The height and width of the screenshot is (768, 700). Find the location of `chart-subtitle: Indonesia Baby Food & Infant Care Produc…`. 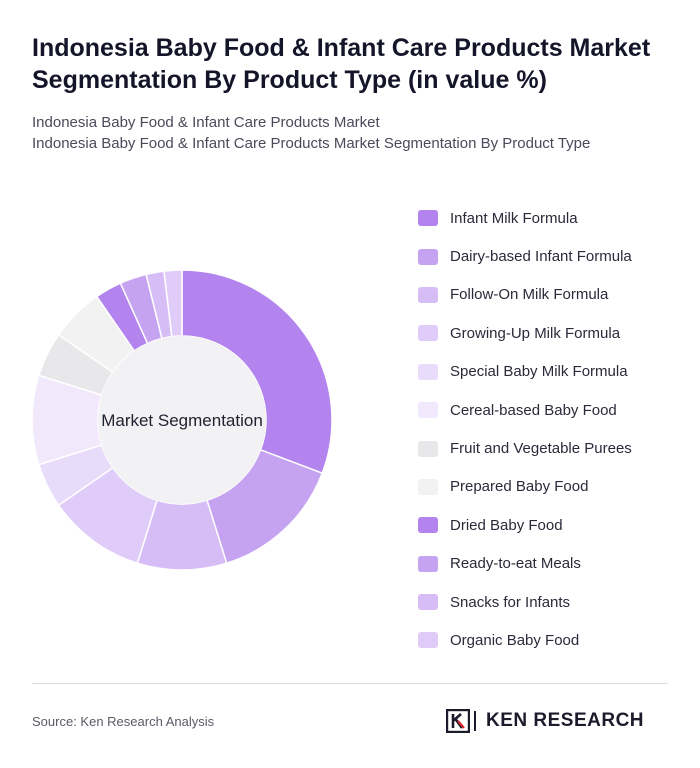

chart-subtitle: Indonesia Baby Food & Infant Care Produc… is located at coordinates (352, 133).